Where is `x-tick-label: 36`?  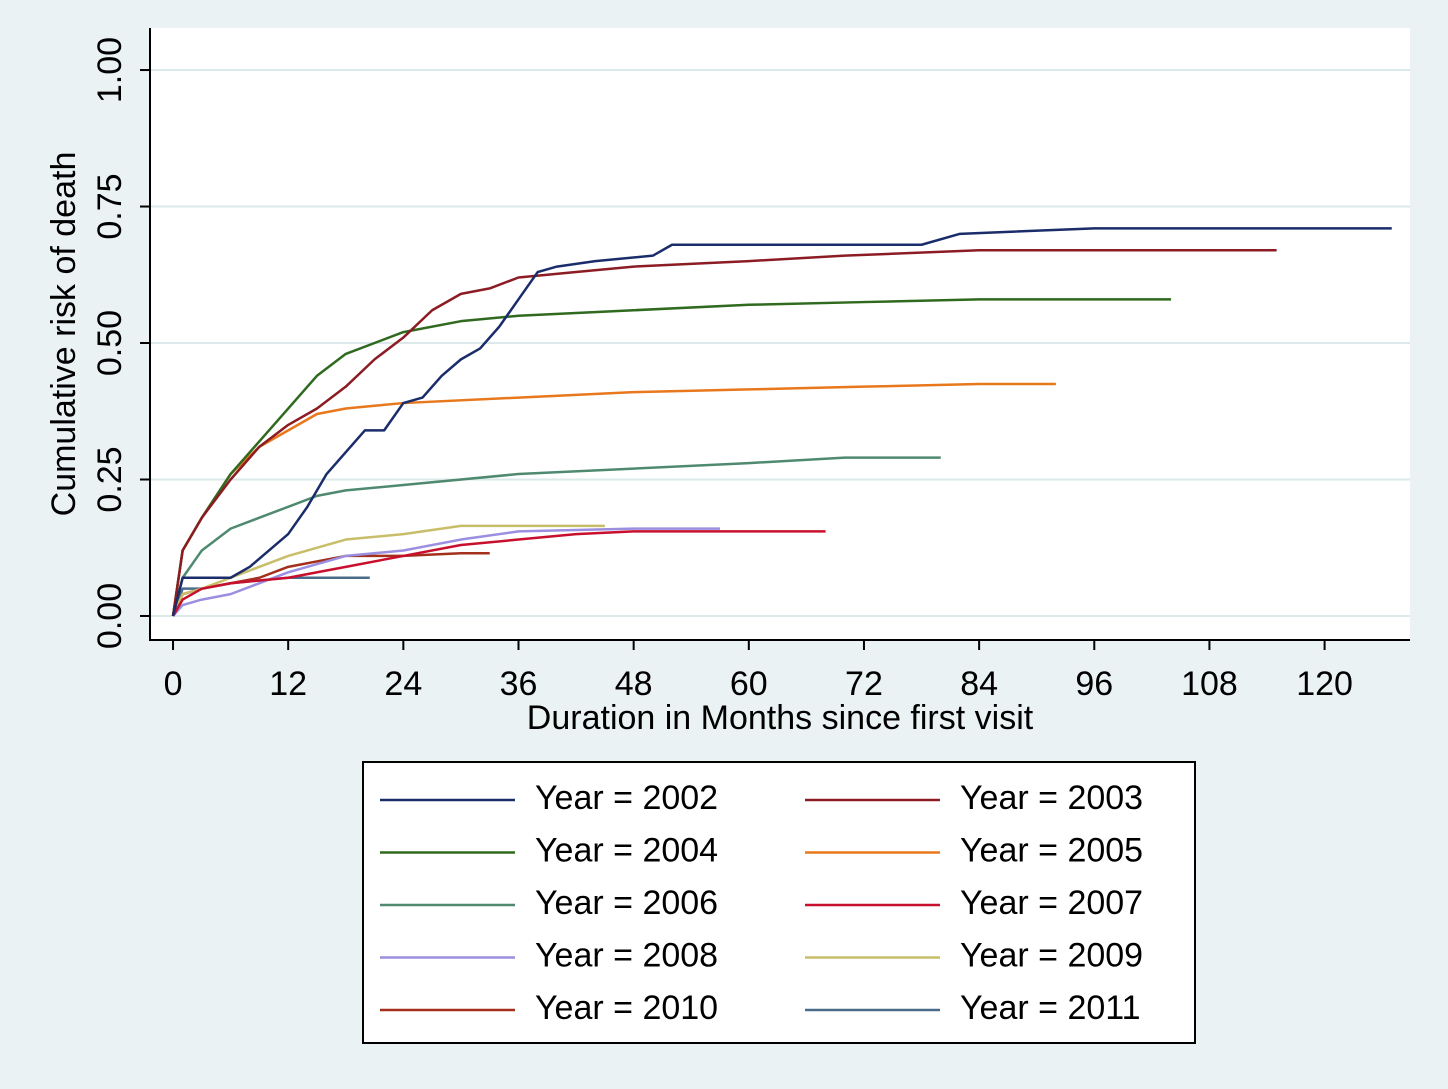
x-tick-label: 36 is located at coordinates (519, 684).